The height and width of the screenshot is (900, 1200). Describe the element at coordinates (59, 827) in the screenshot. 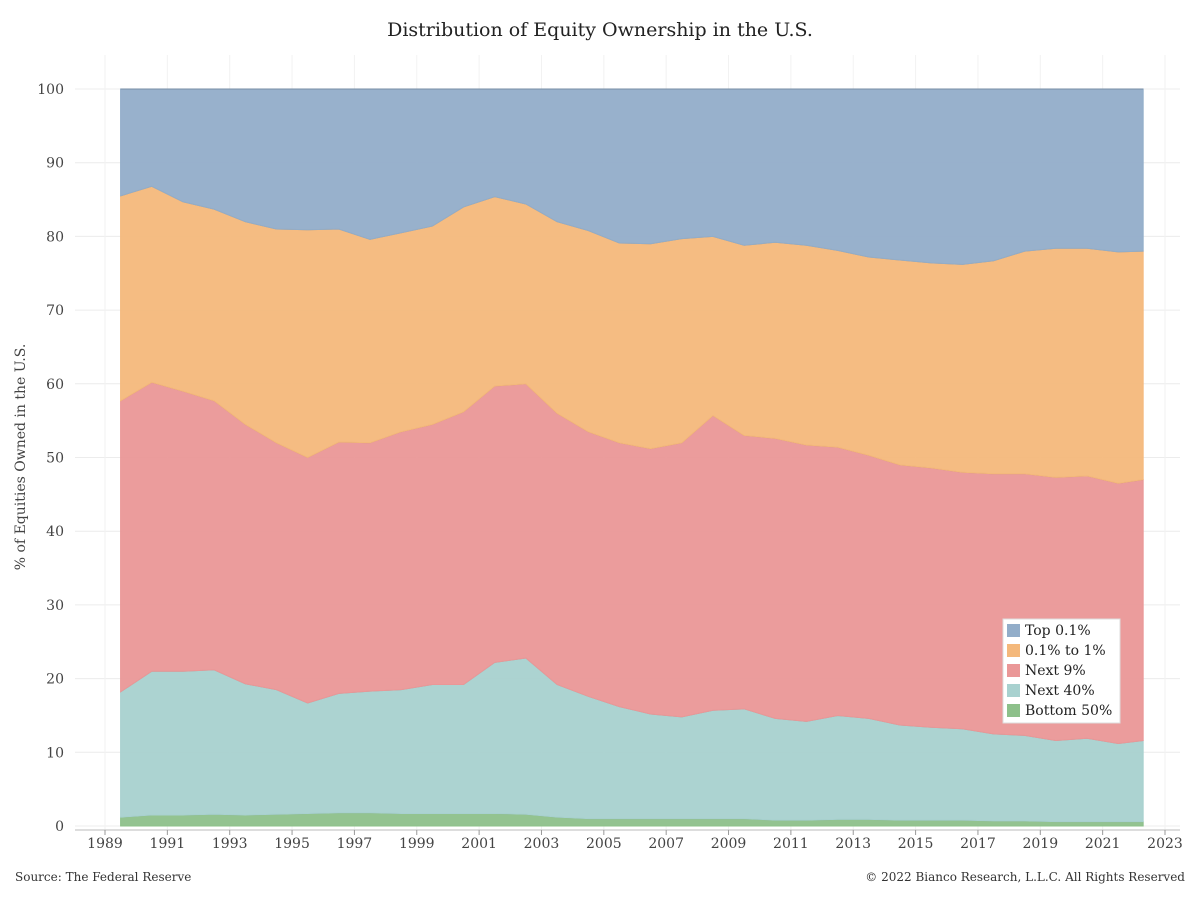

I see `y-tick-label: 0` at that location.